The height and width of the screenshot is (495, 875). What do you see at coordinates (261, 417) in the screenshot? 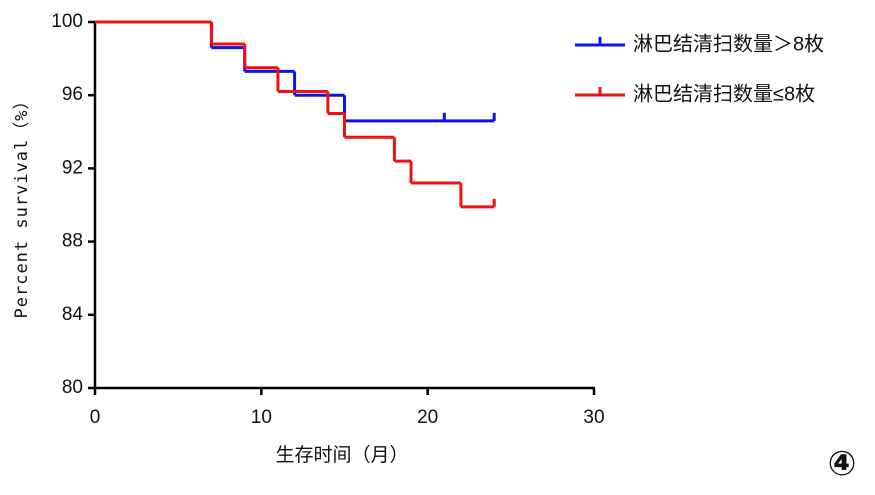
I see `x-tick-label: 10` at bounding box center [261, 417].